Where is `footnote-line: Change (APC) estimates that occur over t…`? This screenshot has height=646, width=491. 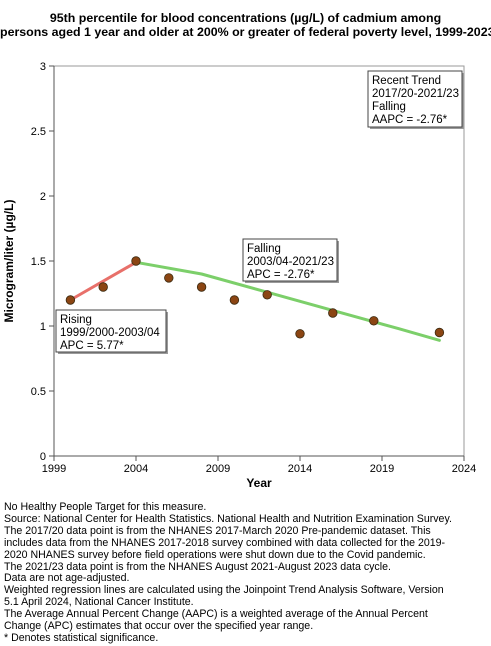
footnote-line: Change (APC) estimates that occur over t… is located at coordinates (159, 626).